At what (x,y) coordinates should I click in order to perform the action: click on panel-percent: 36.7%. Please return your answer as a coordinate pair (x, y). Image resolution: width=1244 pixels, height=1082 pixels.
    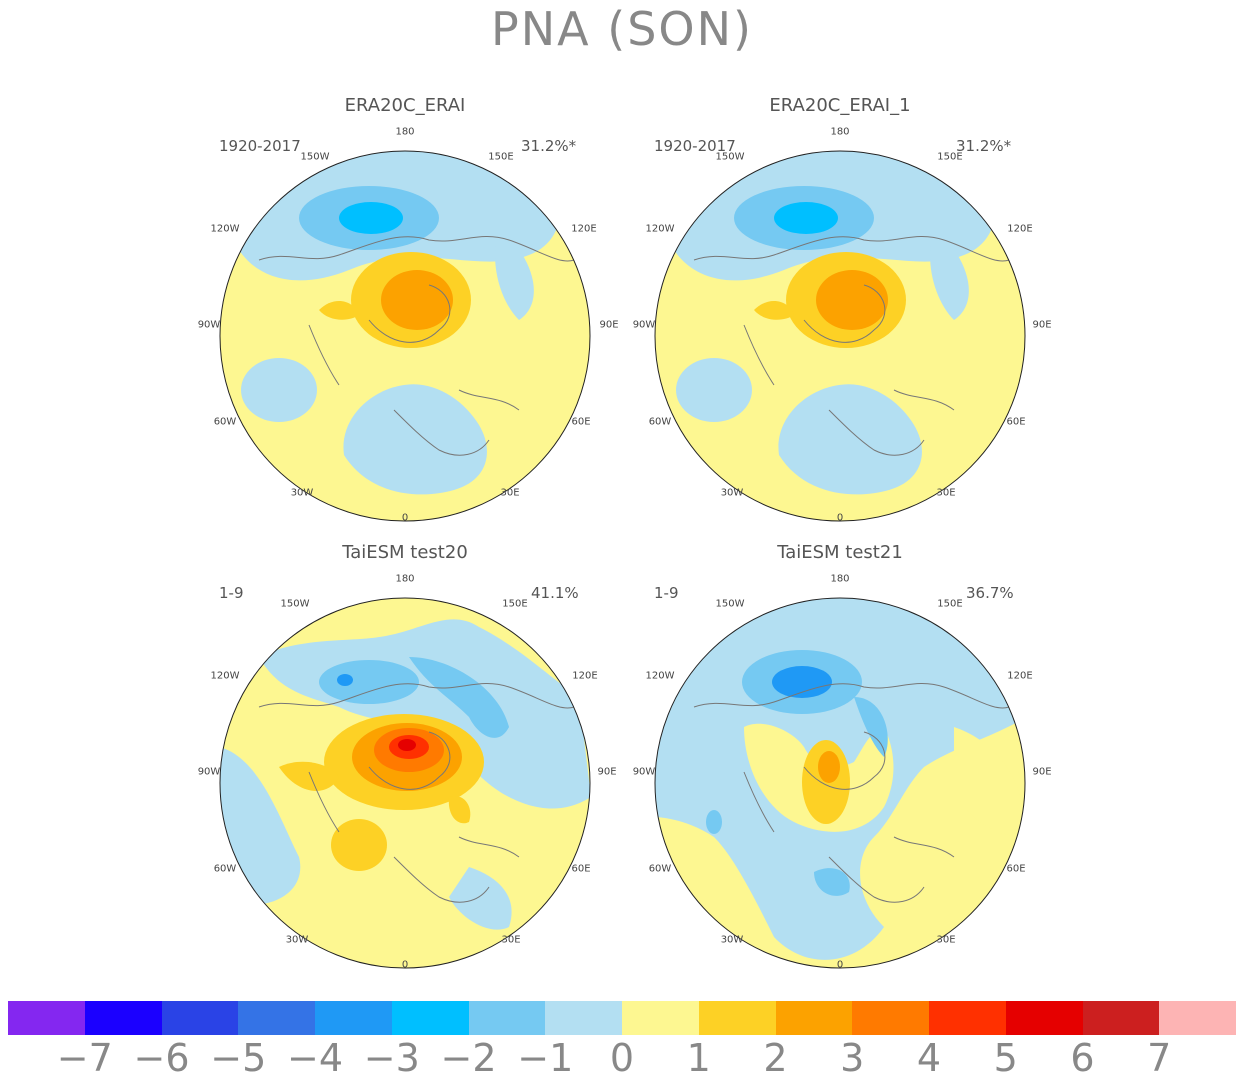
    Looking at the image, I should click on (990, 593).